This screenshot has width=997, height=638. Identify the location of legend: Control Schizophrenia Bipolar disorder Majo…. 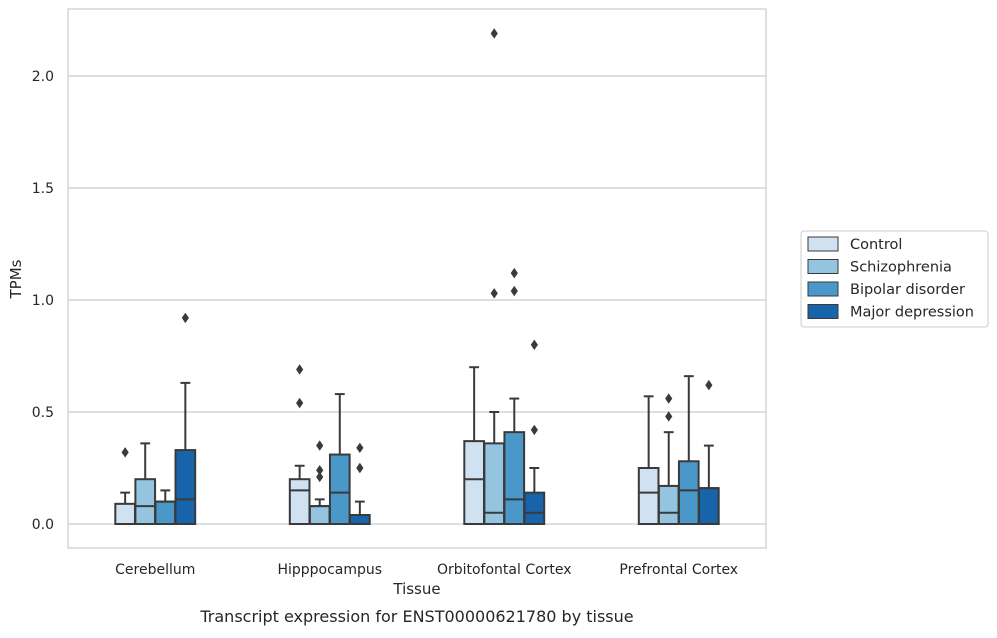
(894, 279).